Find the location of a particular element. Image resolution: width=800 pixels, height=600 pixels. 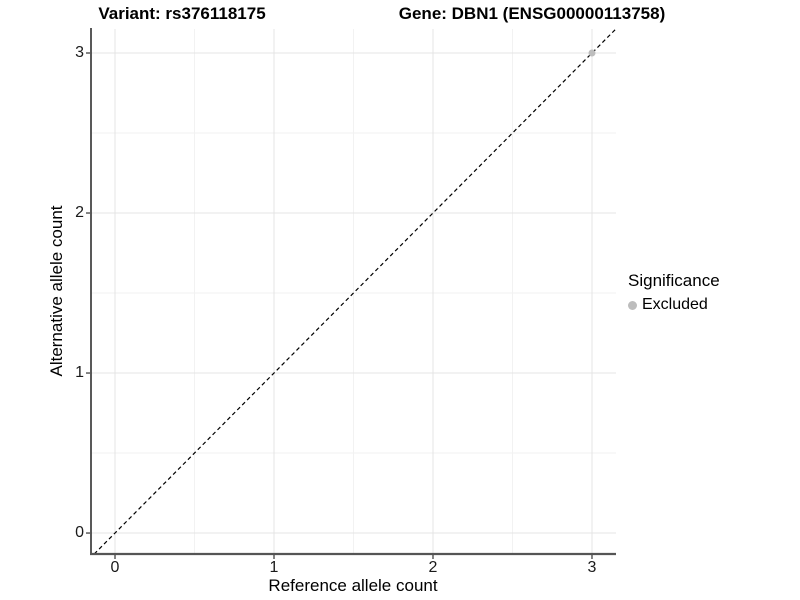

legend-item-label: Excluded is located at coordinates (675, 304).